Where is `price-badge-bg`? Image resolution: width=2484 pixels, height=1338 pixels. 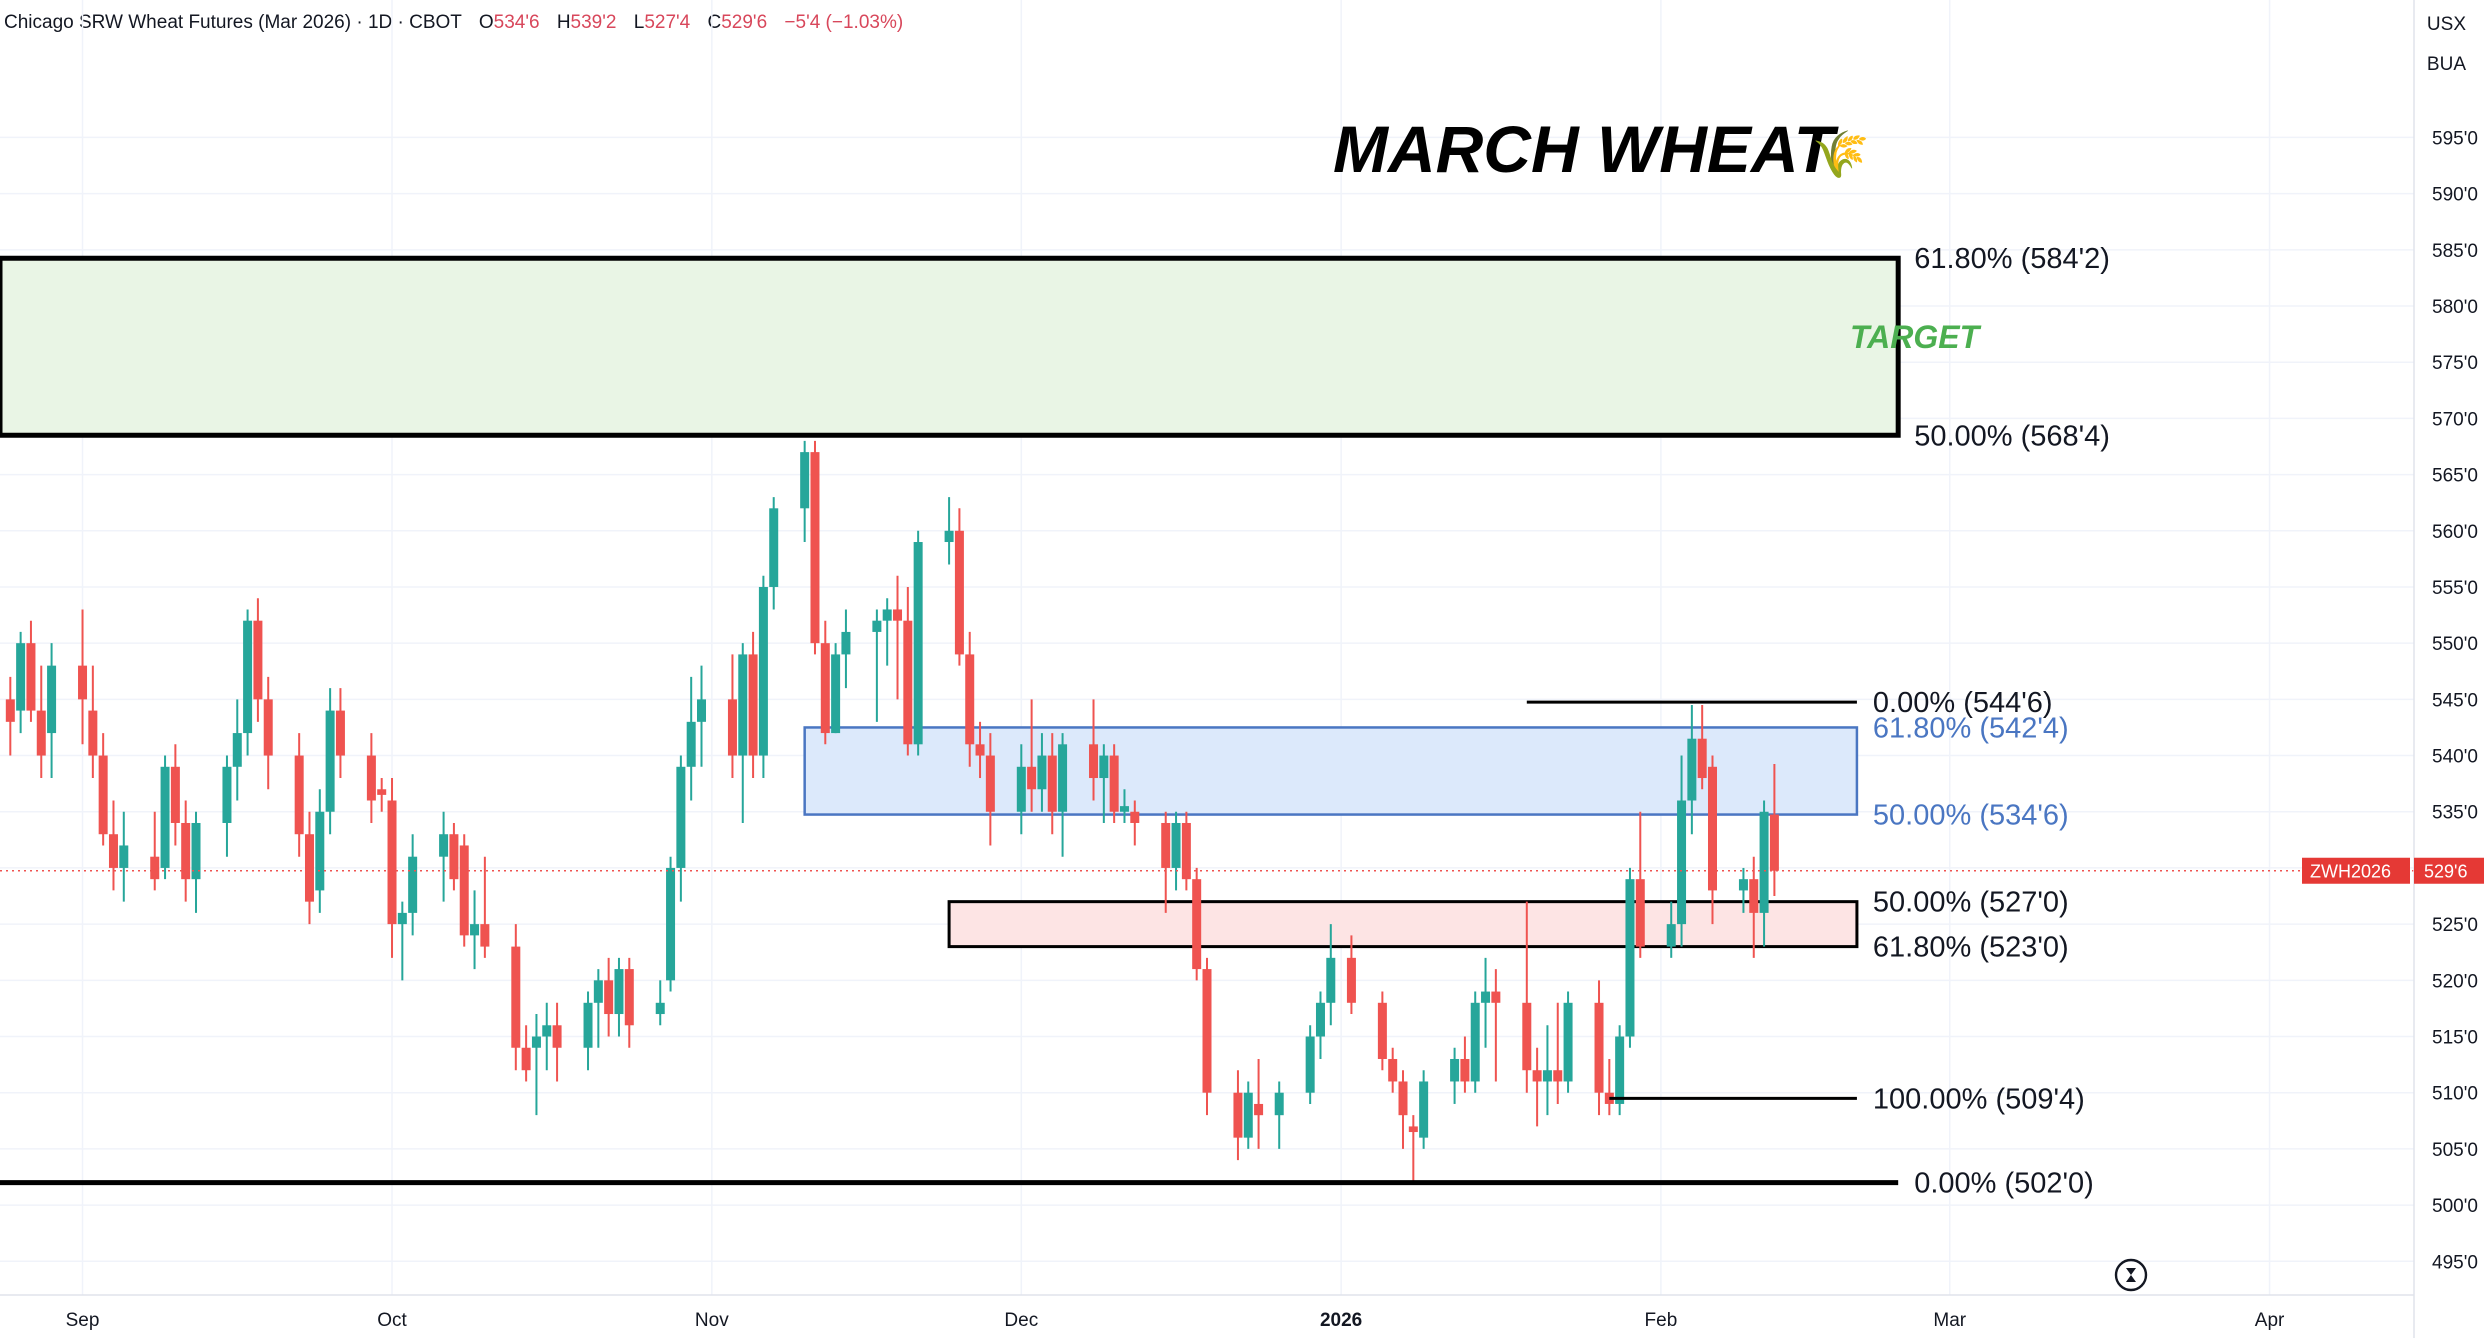 price-badge-bg is located at coordinates (2449, 870).